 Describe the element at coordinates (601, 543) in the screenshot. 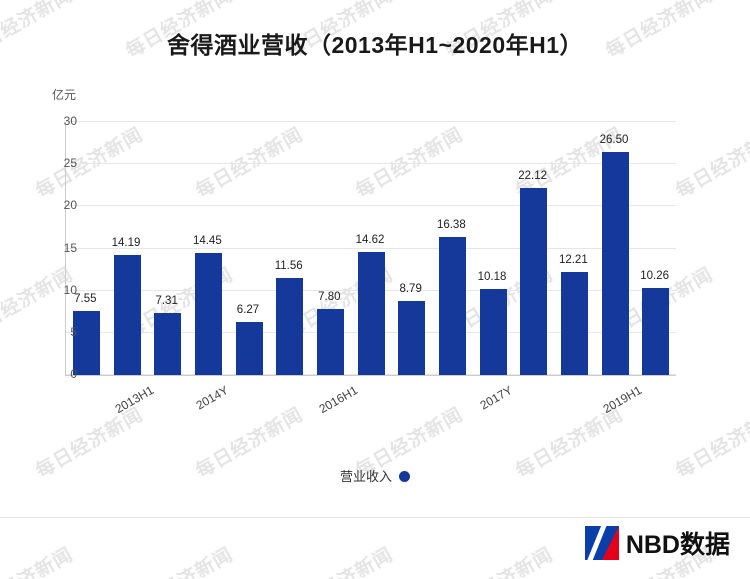

I see `nbd-logo-icon` at that location.